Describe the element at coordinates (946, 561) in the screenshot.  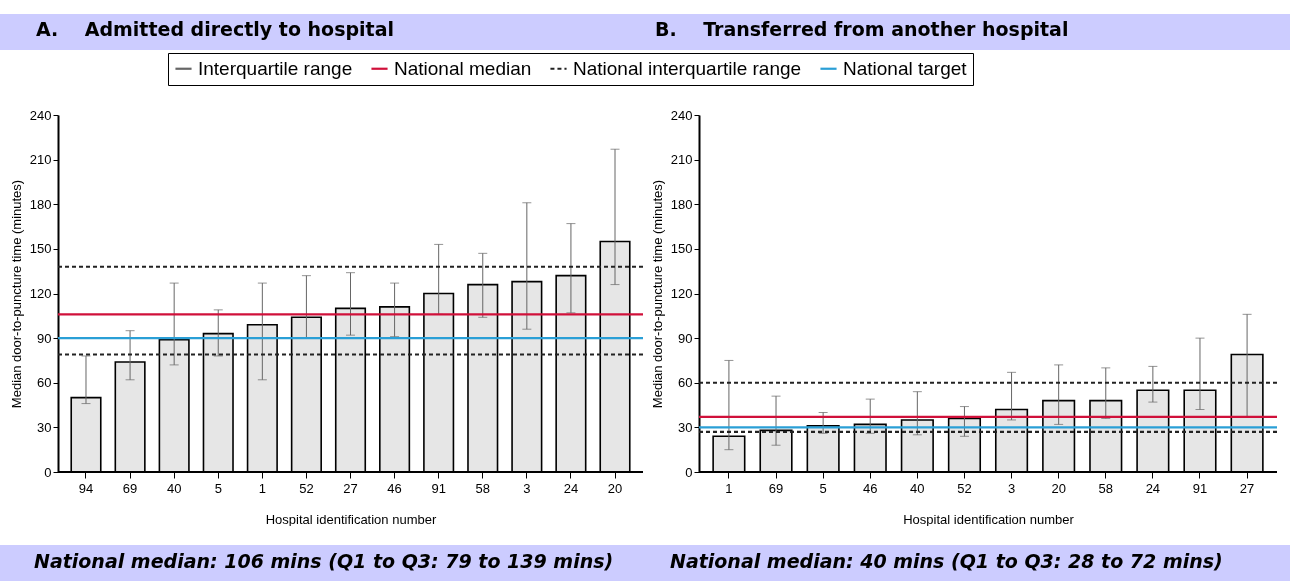
I see `text: National median: 40 mins (Q1 to Q3: 28 to 72 mins)` at that location.